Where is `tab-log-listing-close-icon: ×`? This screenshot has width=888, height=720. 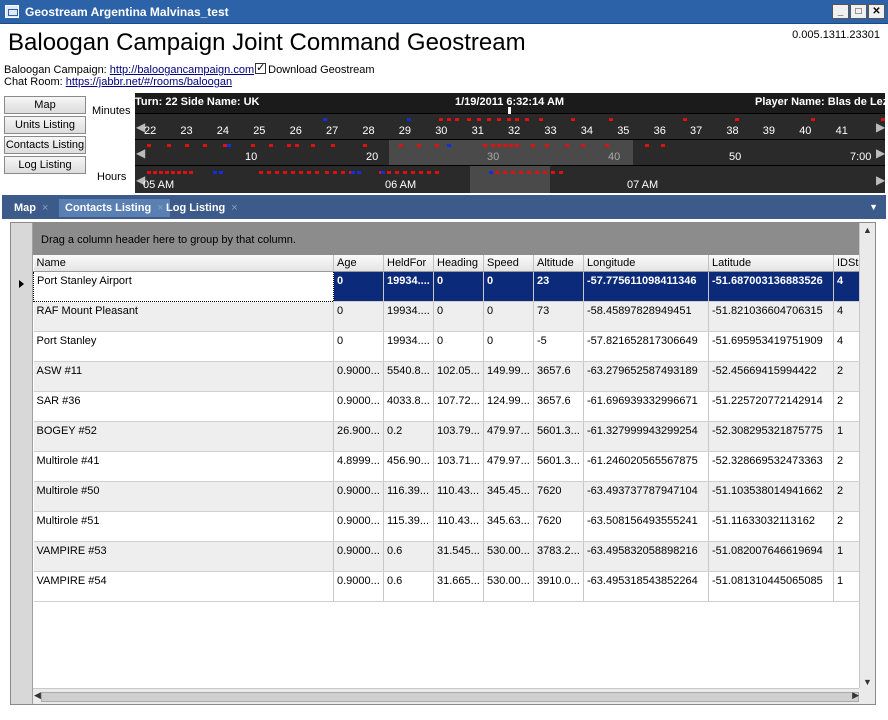 tab-log-listing-close-icon: × is located at coordinates (234, 208).